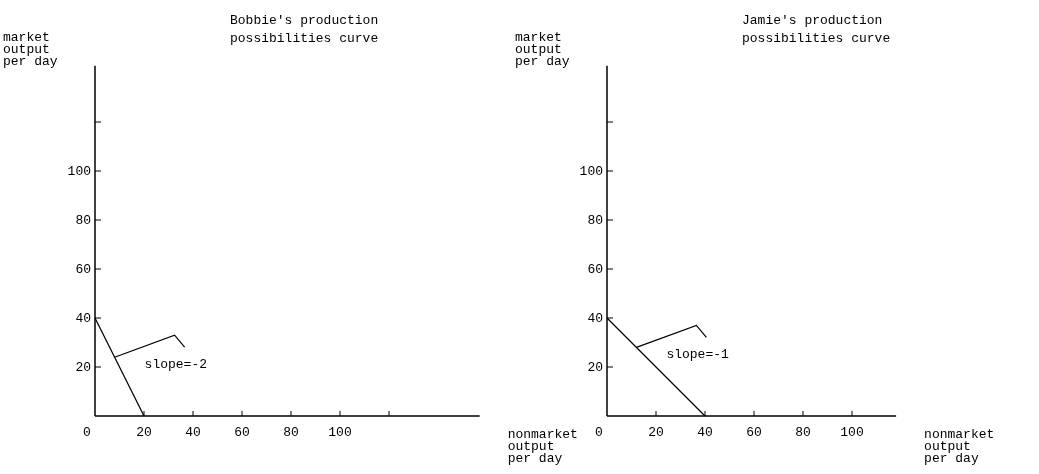 This screenshot has width=1039, height=474. I want to click on chart-title: Bobbie's production possibilities curve, so click(304, 29).